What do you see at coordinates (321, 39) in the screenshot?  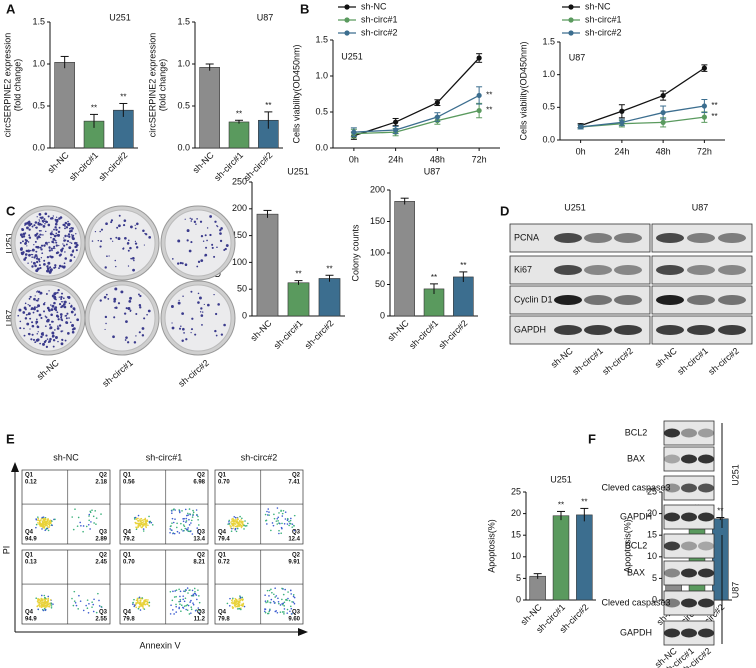 I see `y-tick-label: 1.5` at bounding box center [321, 39].